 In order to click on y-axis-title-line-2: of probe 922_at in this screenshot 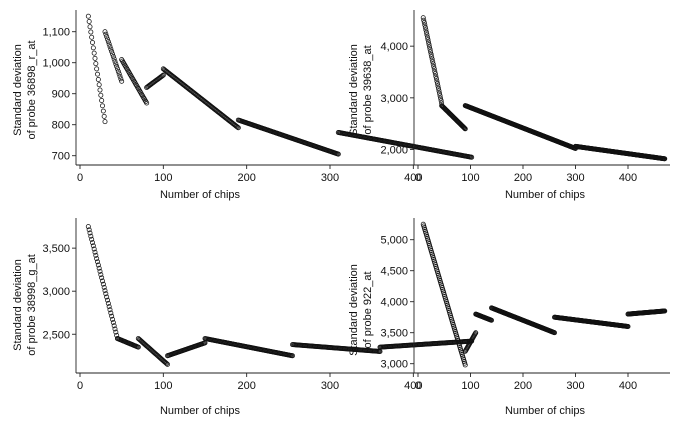, I will do `click(368, 309)`.